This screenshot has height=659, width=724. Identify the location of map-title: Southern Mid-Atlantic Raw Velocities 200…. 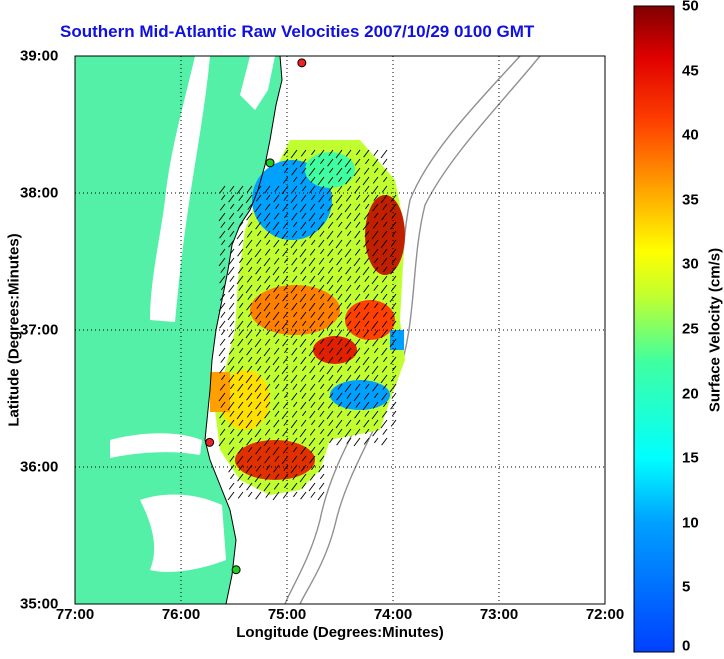
(297, 31).